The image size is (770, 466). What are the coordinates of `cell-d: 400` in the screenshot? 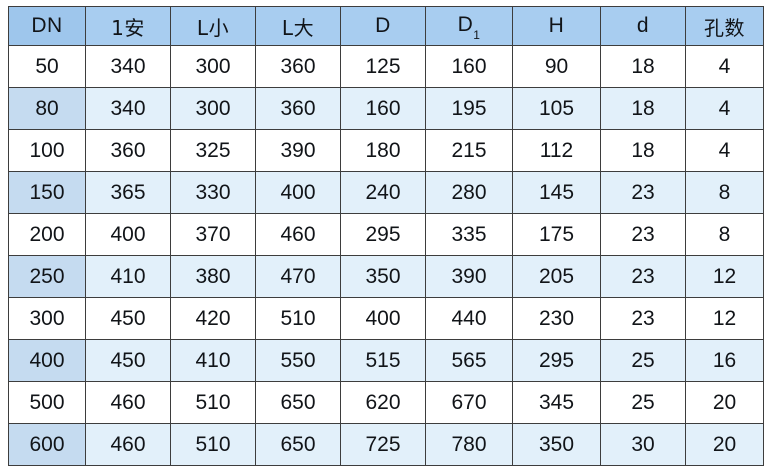 It's located at (383, 318).